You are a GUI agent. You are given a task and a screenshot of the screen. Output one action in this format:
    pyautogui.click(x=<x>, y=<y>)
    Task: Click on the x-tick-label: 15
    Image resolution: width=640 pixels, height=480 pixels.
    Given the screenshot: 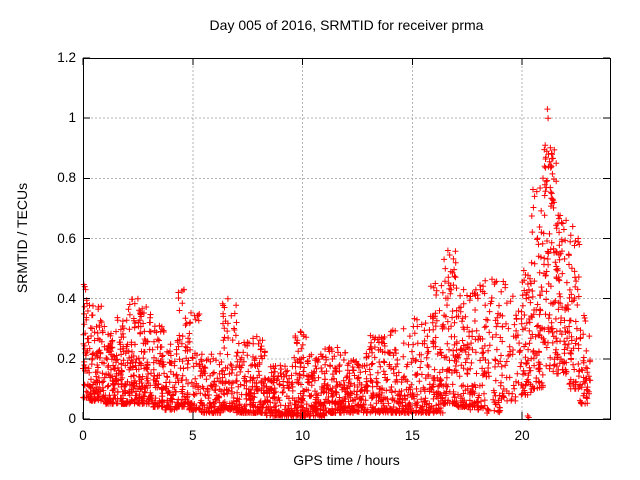 What is the action you would take?
    pyautogui.click(x=412, y=435)
    